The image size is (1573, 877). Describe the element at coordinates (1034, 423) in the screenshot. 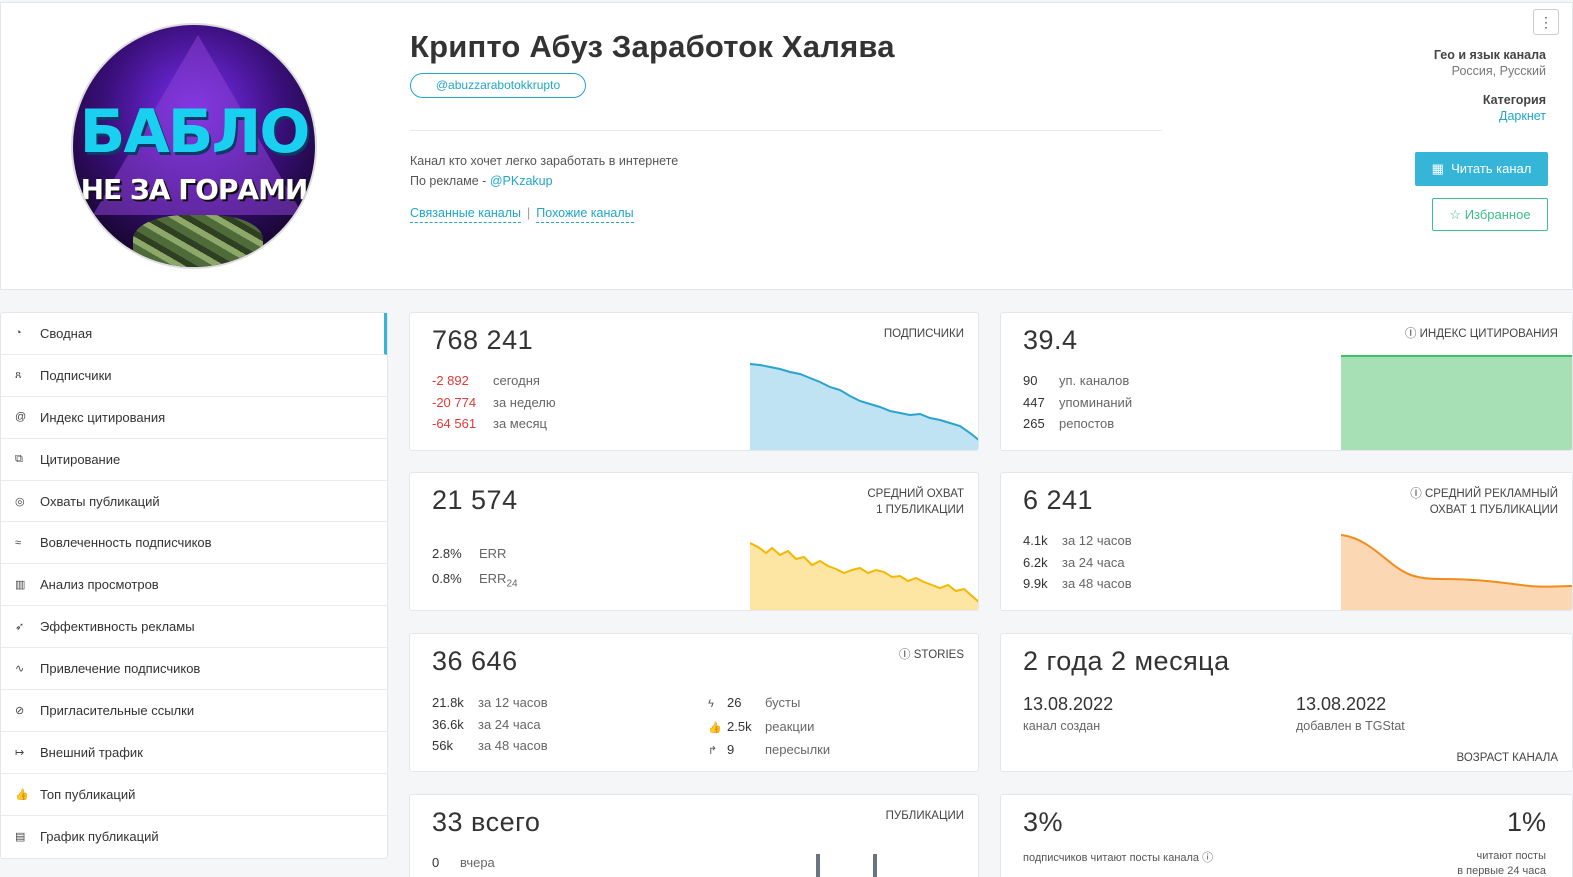

I see `reposts: 265` at that location.